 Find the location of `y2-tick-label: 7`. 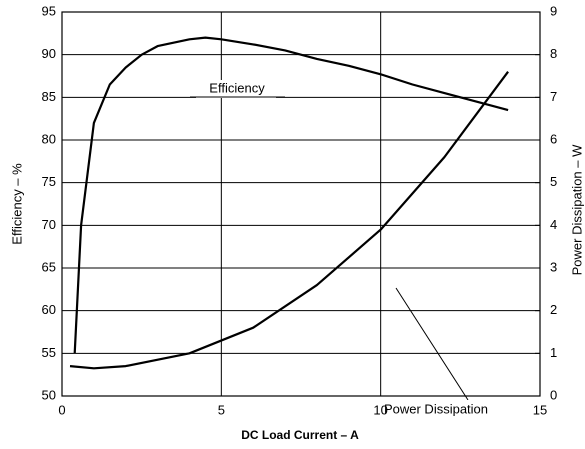

y2-tick-label: 7 is located at coordinates (553, 96).